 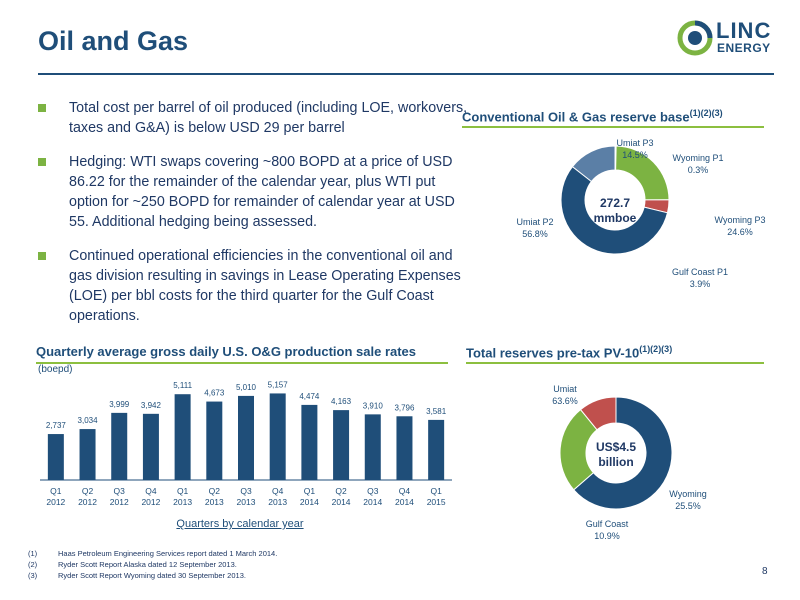 What do you see at coordinates (565, 395) in the screenshot?
I see `slice-label-umiat: Umiat 63.6%` at bounding box center [565, 395].